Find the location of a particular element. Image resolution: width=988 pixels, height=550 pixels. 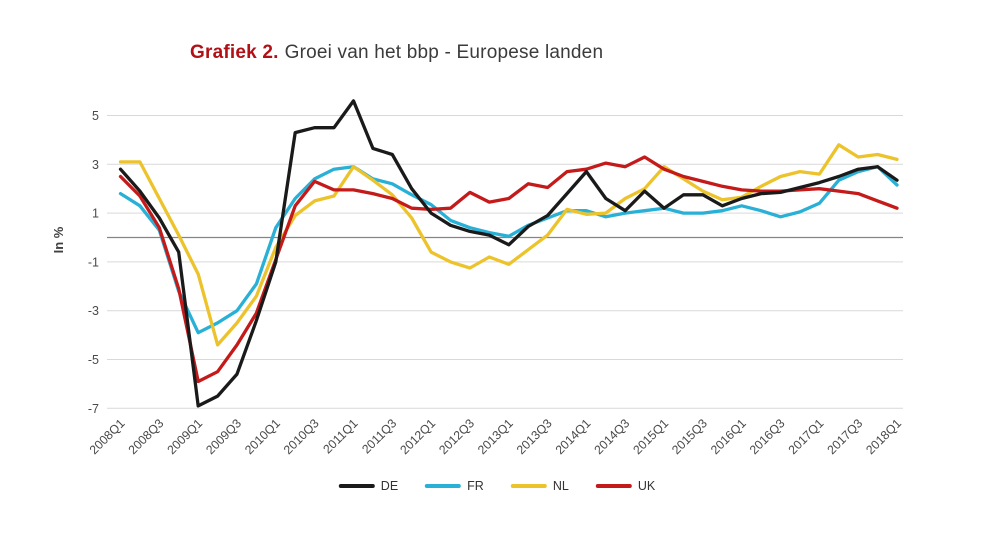

x-tick-label: 2015Q1 is located at coordinates (650, 436).